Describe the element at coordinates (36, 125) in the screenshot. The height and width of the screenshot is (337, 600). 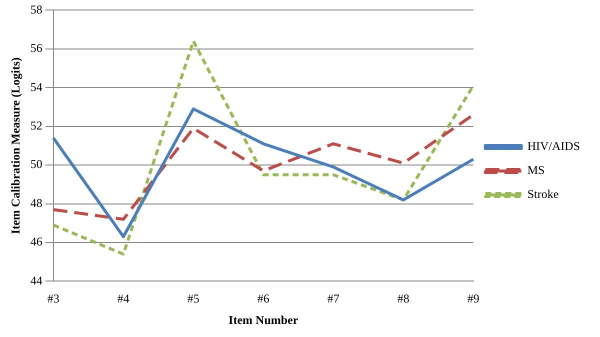
I see `y-tick-label: 52` at that location.